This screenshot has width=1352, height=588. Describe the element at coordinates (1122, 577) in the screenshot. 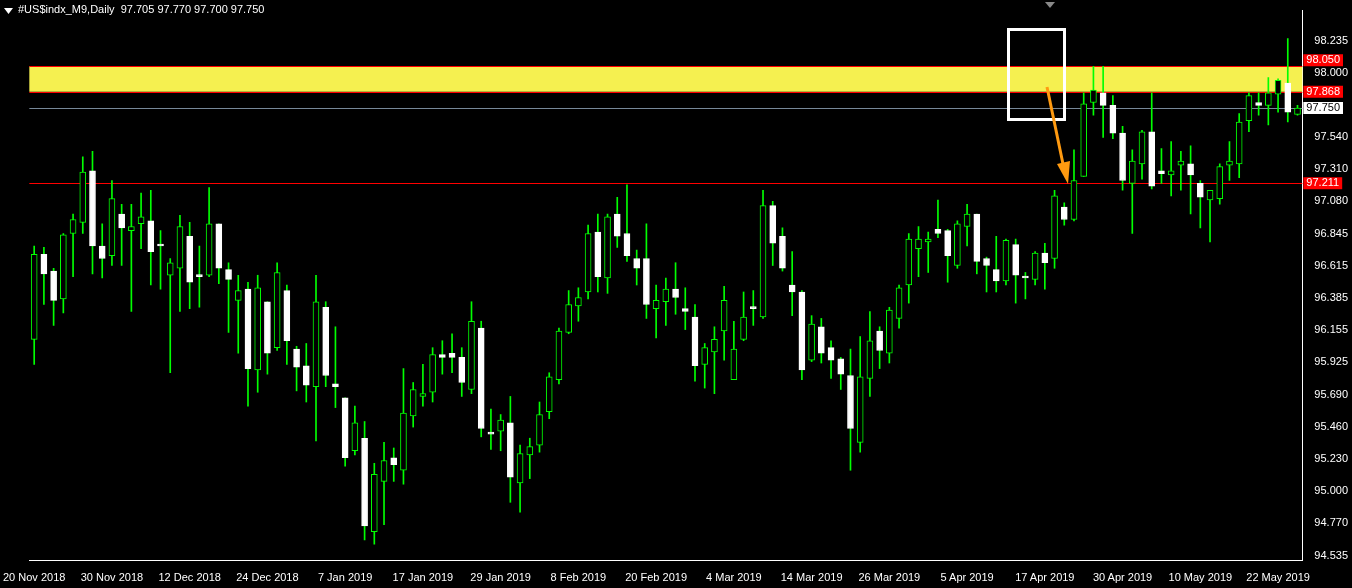

I see `x-tick-label: 30 Apr 2019` at that location.